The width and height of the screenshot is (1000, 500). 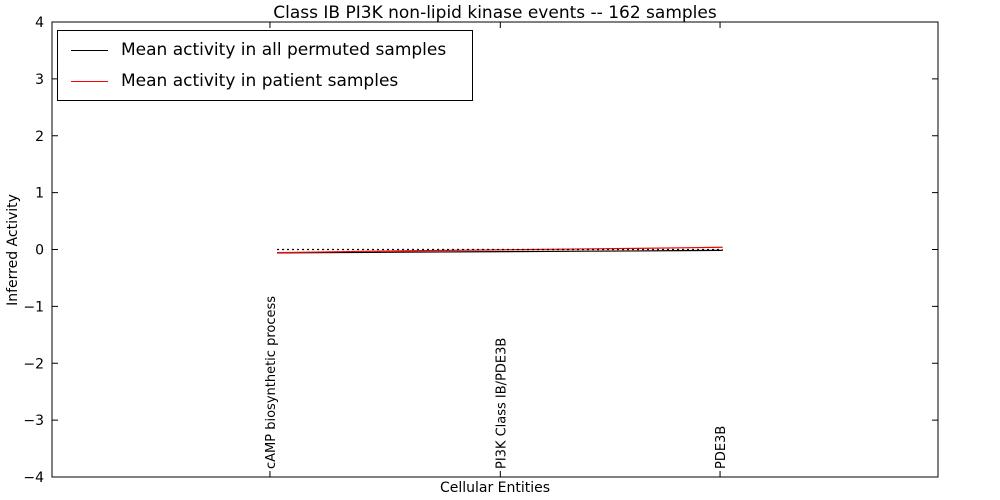 I want to click on x-axis-label: Cellular Entities, so click(x=495, y=488).